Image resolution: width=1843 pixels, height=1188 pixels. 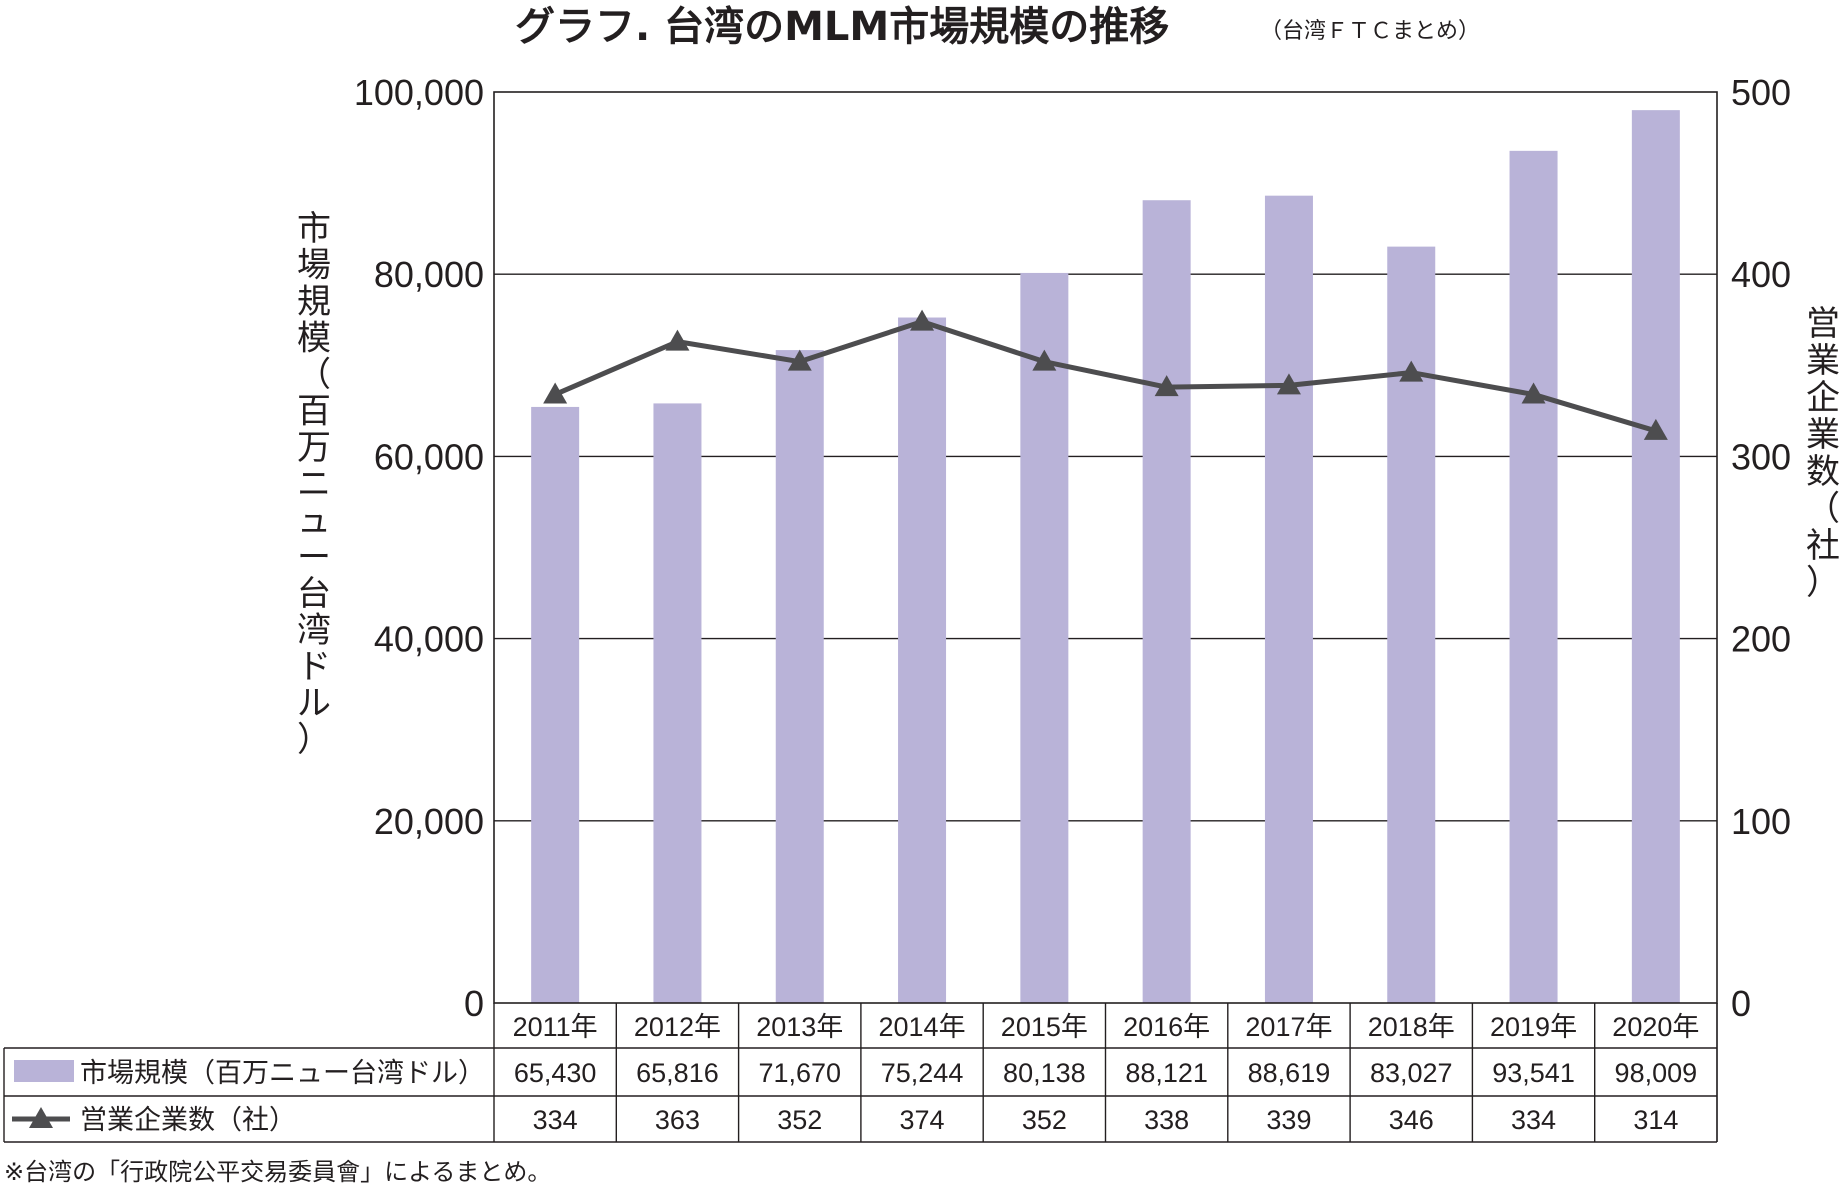 I want to click on line-point-2014年, so click(x=922, y=320).